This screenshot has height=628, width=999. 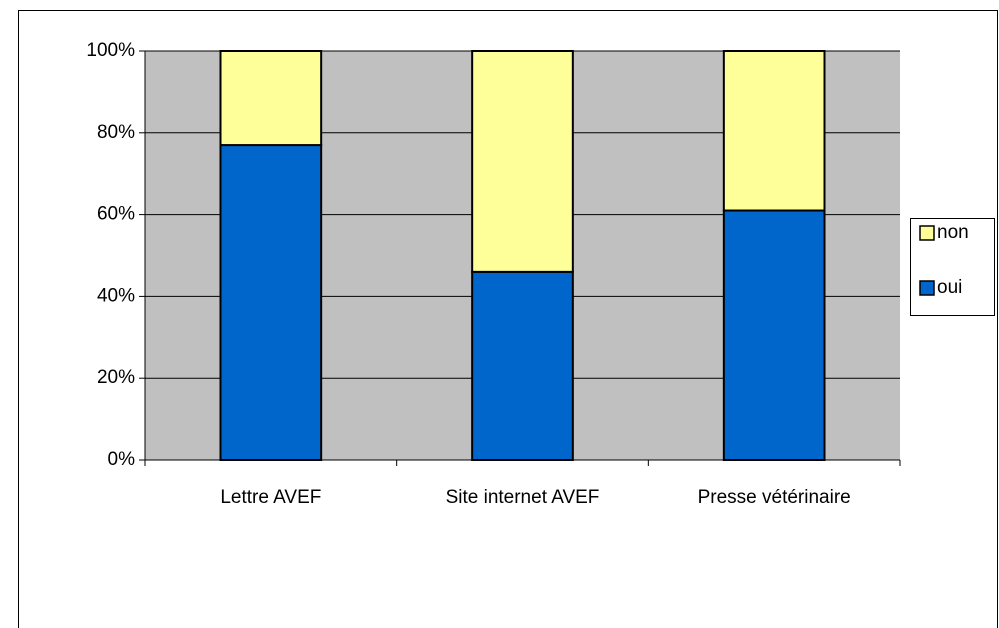 I want to click on y-tick-label: 100%, so click(x=110, y=50).